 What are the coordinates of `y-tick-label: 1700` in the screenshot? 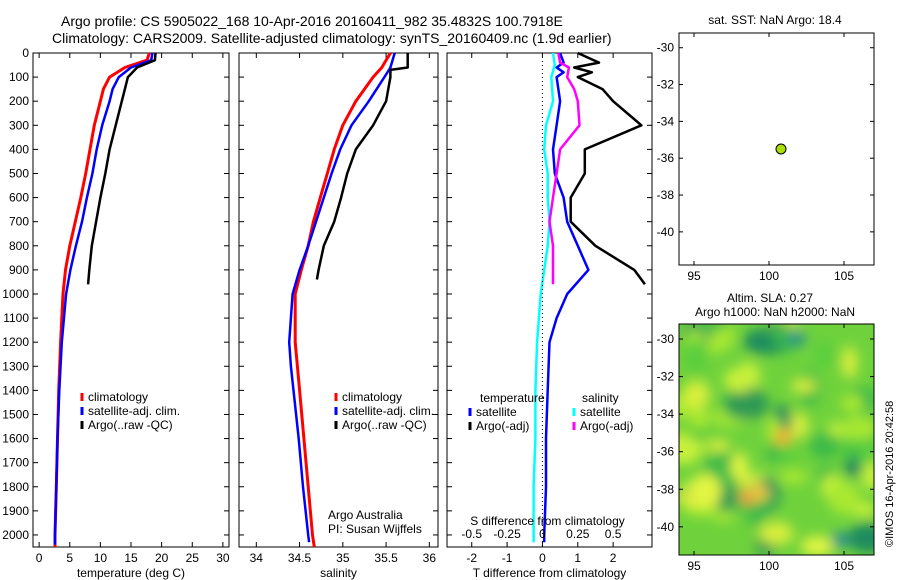 It's located at (15, 463).